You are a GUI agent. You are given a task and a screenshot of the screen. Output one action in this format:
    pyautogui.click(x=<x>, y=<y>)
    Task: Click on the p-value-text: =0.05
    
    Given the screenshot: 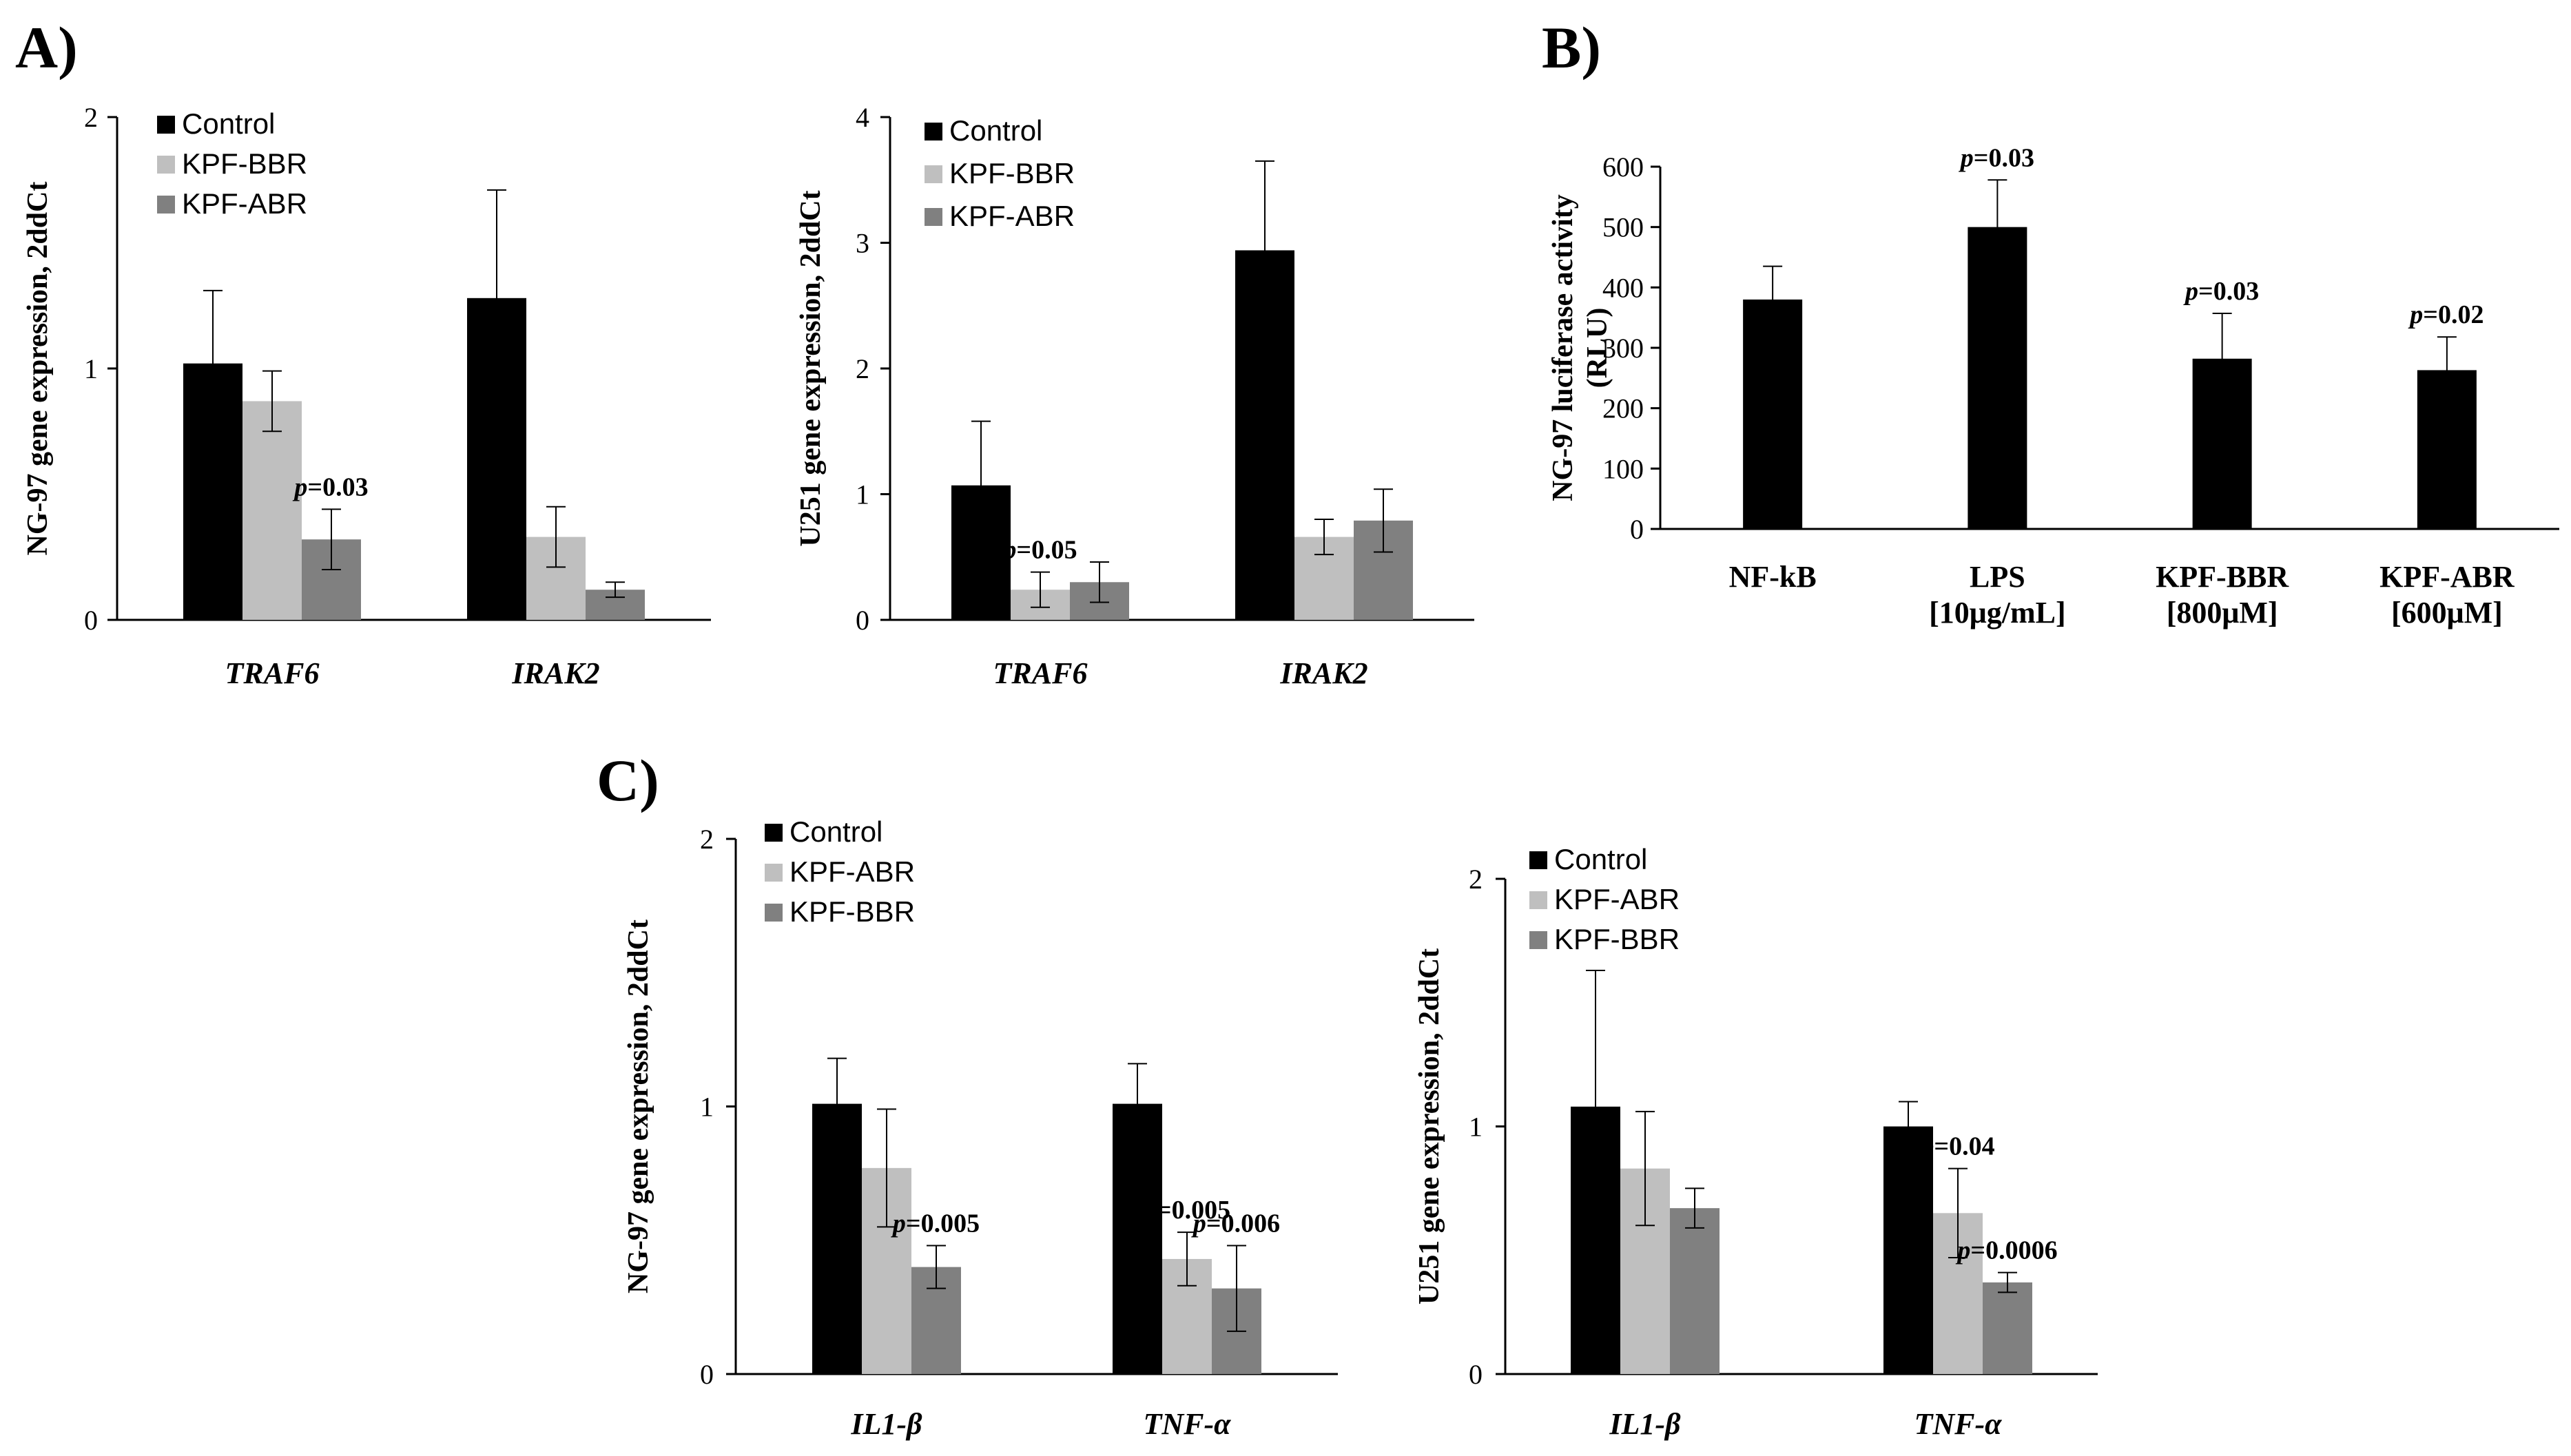 What is the action you would take?
    pyautogui.click(x=1046, y=550)
    